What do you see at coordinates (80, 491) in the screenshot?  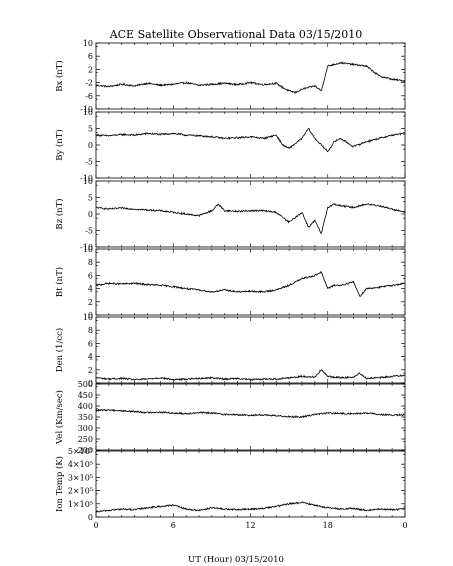 I see `y-tick-label: 2×10⁵` at bounding box center [80, 491].